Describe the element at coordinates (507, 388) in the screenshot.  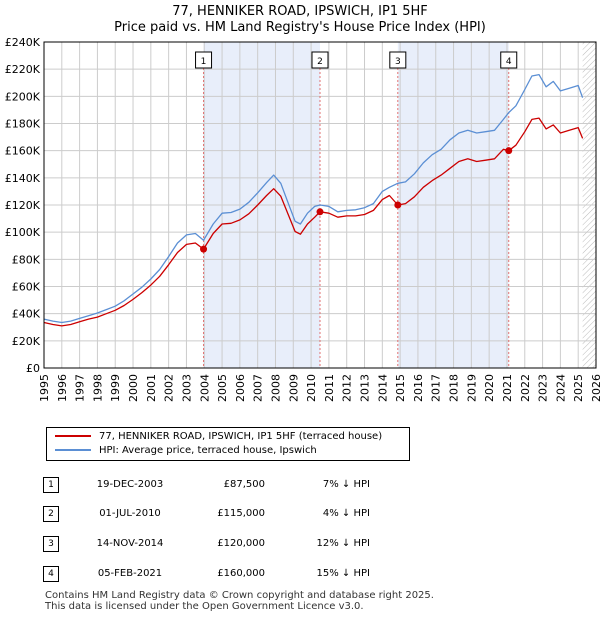
I see `x-tick-label: 2021` at that location.